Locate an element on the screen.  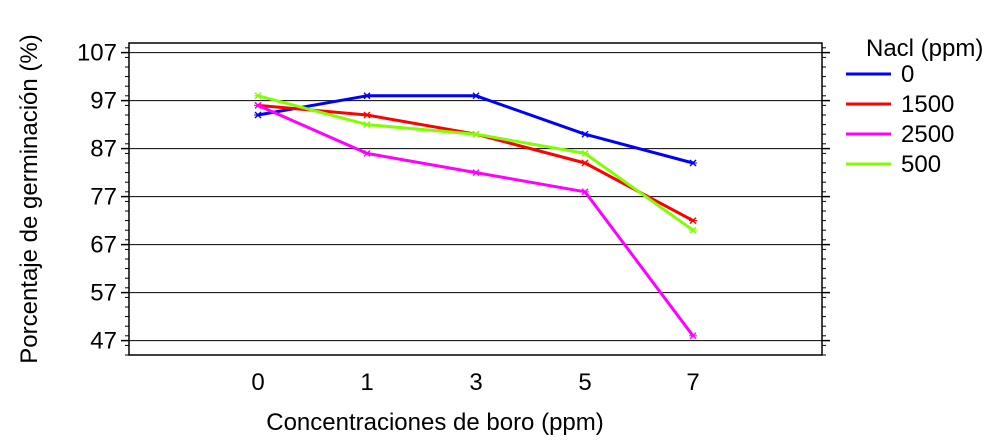
x-tick-label: 3 is located at coordinates (475, 382).